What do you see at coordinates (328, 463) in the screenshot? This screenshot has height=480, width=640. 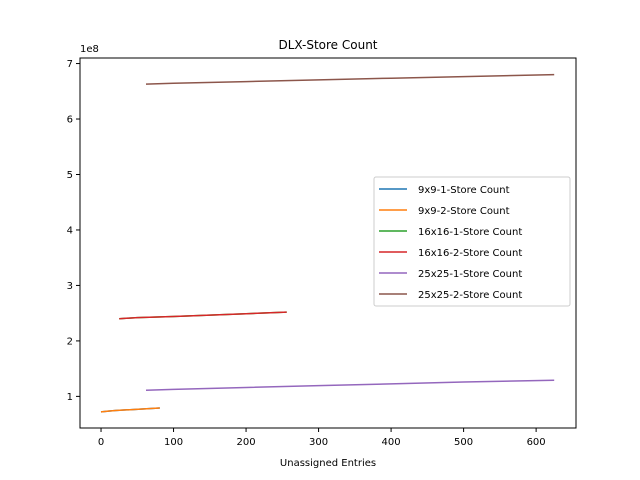 I see `x-axis-title: Unassigned Entries` at bounding box center [328, 463].